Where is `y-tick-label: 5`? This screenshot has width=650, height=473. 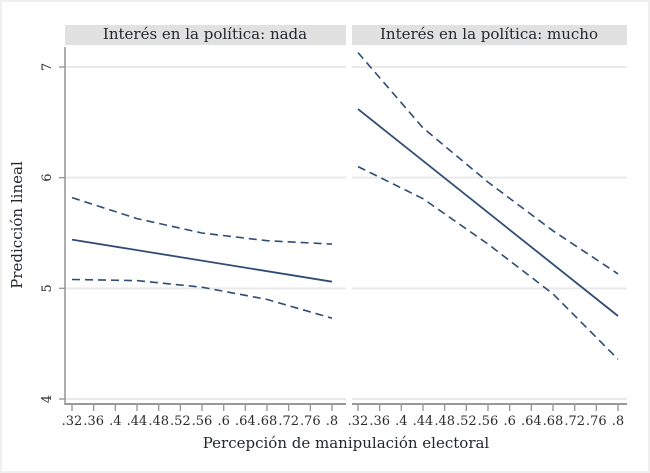
y-tick-label: 5 is located at coordinates (47, 288).